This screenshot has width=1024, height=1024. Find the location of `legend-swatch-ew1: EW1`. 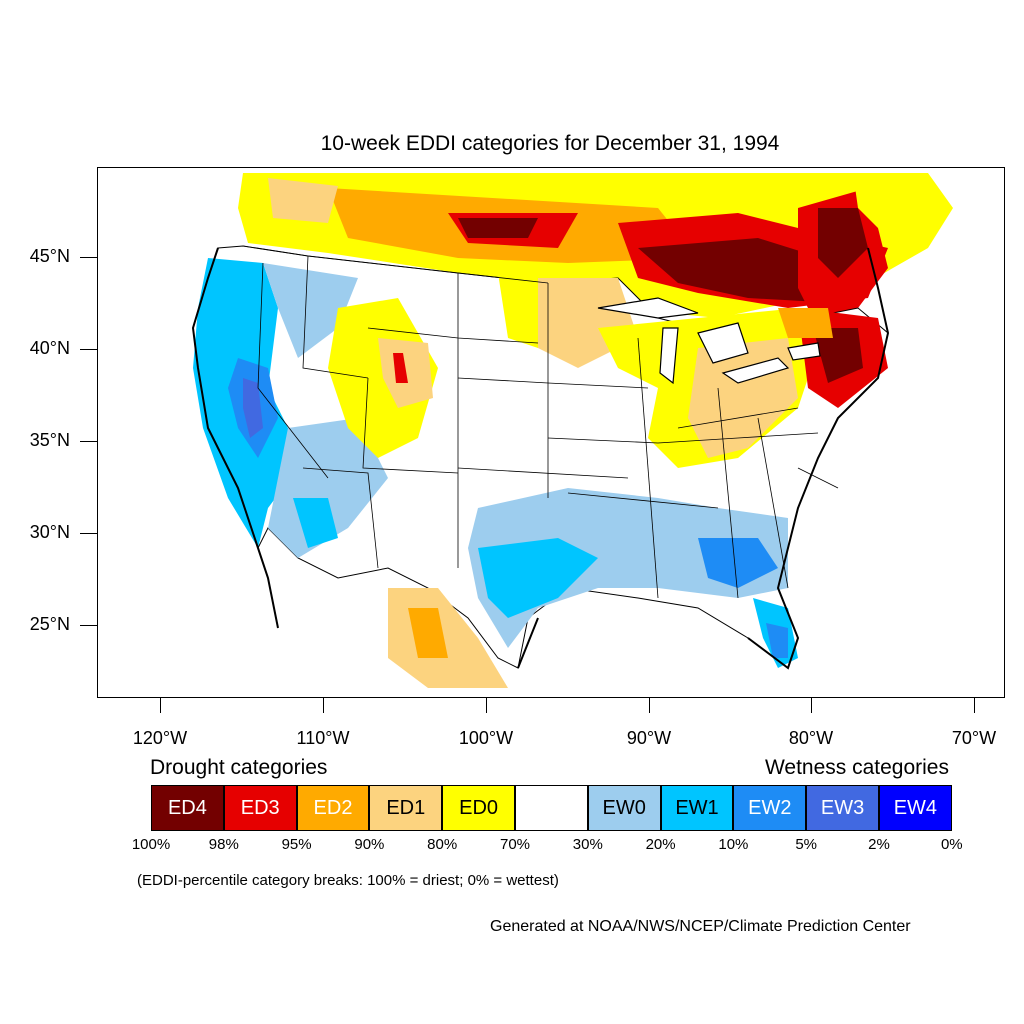

legend-swatch-ew1: EW1 is located at coordinates (697, 808).